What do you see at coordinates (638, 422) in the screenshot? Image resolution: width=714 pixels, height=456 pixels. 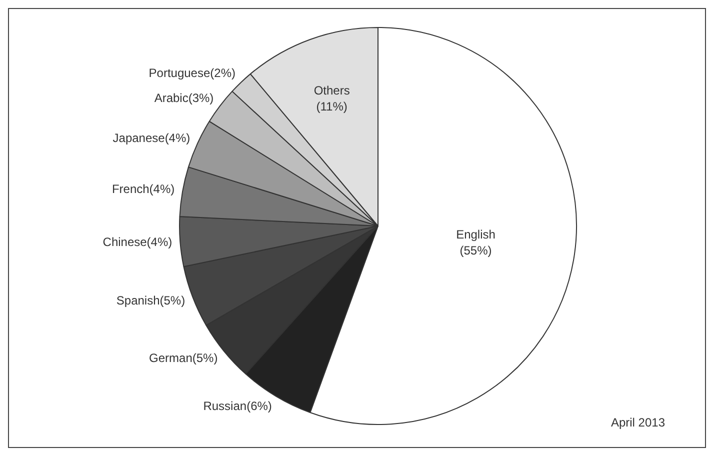 I see `text: April 2013` at bounding box center [638, 422].